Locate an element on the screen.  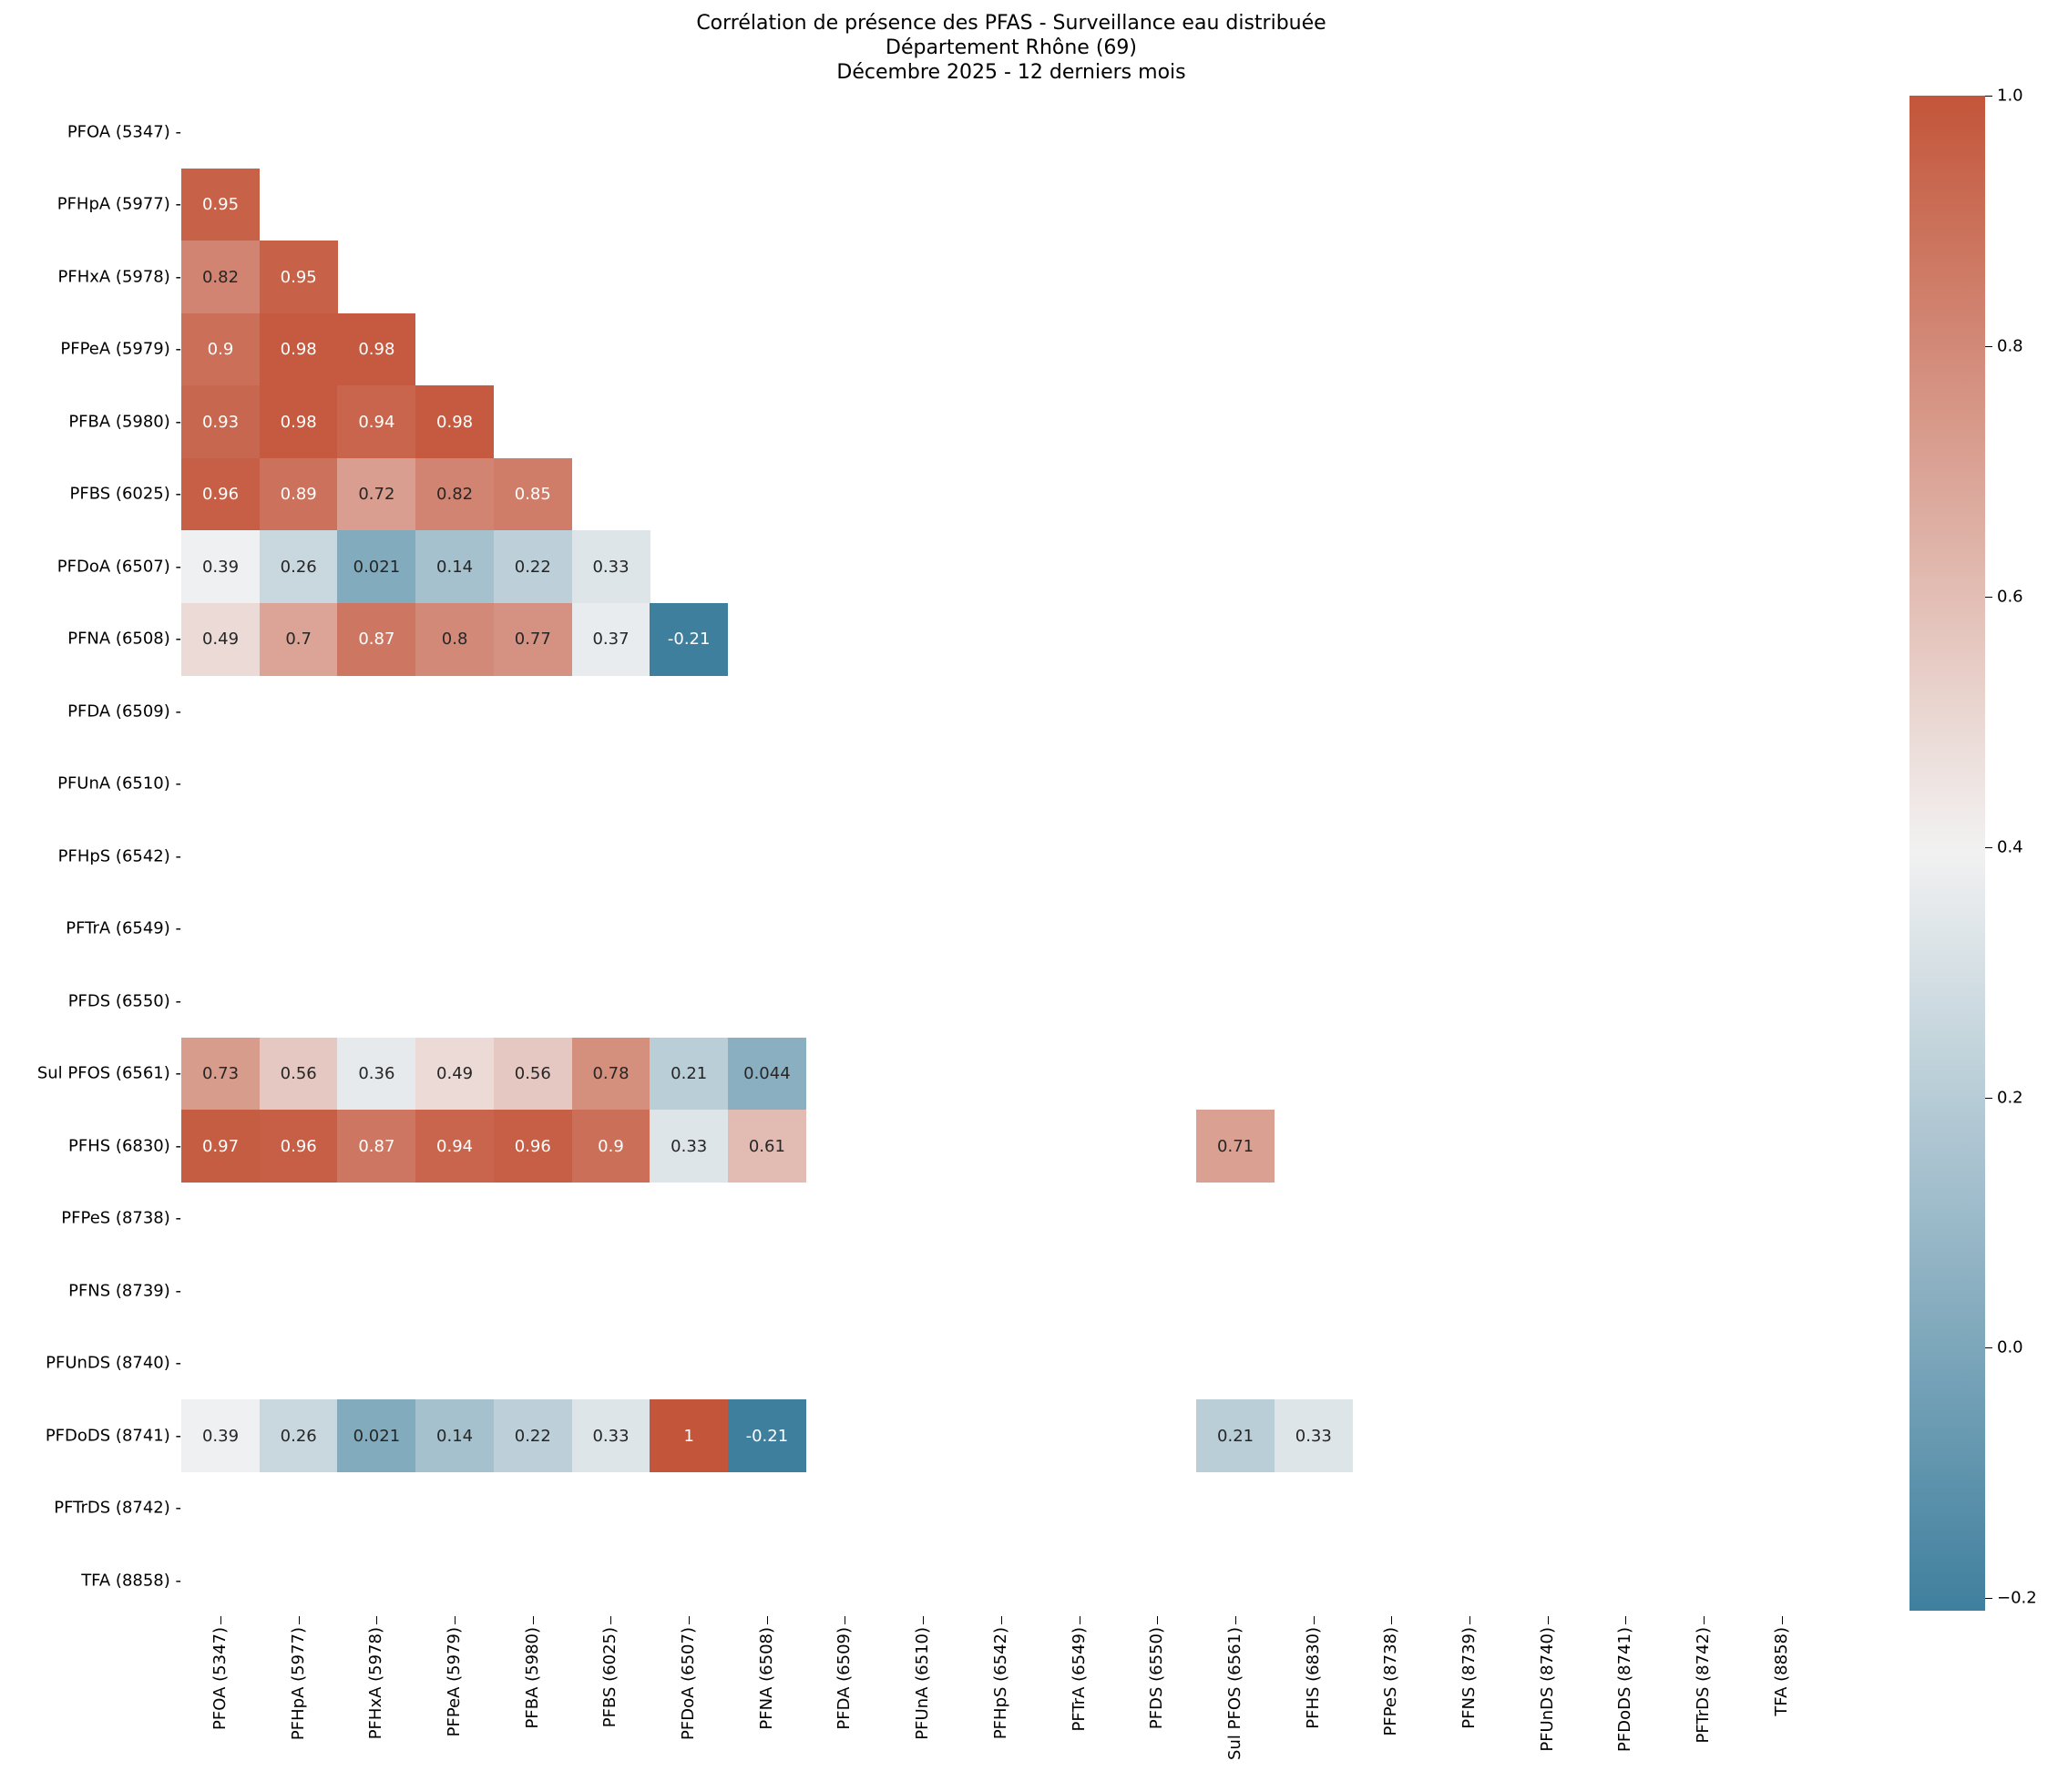
colorbar-tick-label: −0.2 is located at coordinates (2017, 1598).